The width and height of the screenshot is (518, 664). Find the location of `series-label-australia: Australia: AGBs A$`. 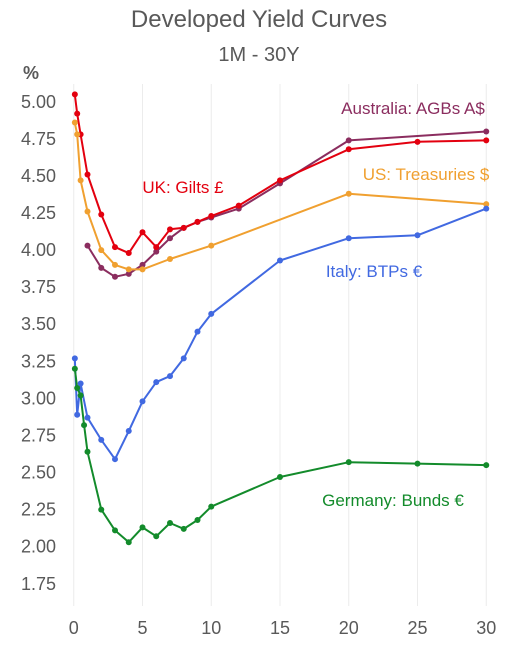

series-label-australia: Australia: AGBs A$ is located at coordinates (413, 108).